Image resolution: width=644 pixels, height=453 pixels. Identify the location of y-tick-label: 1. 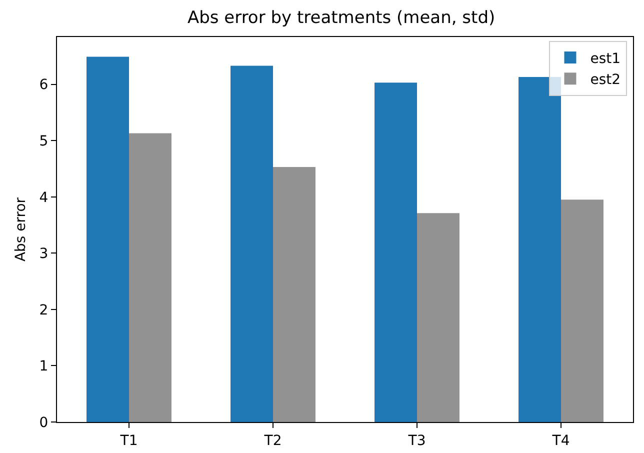
(43, 366).